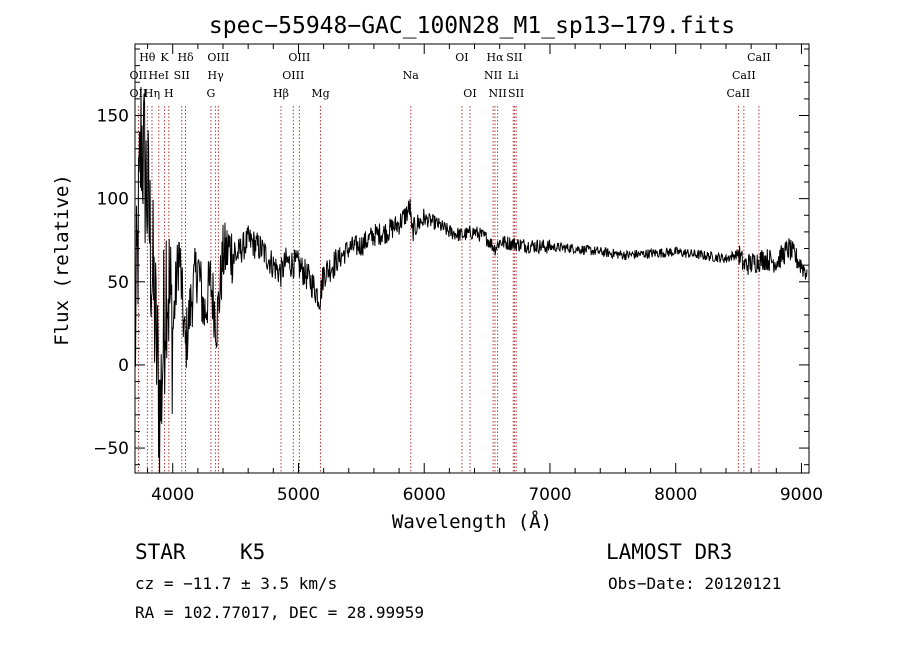  Describe the element at coordinates (411, 75) in the screenshot. I see `line-label-16: Na` at that location.